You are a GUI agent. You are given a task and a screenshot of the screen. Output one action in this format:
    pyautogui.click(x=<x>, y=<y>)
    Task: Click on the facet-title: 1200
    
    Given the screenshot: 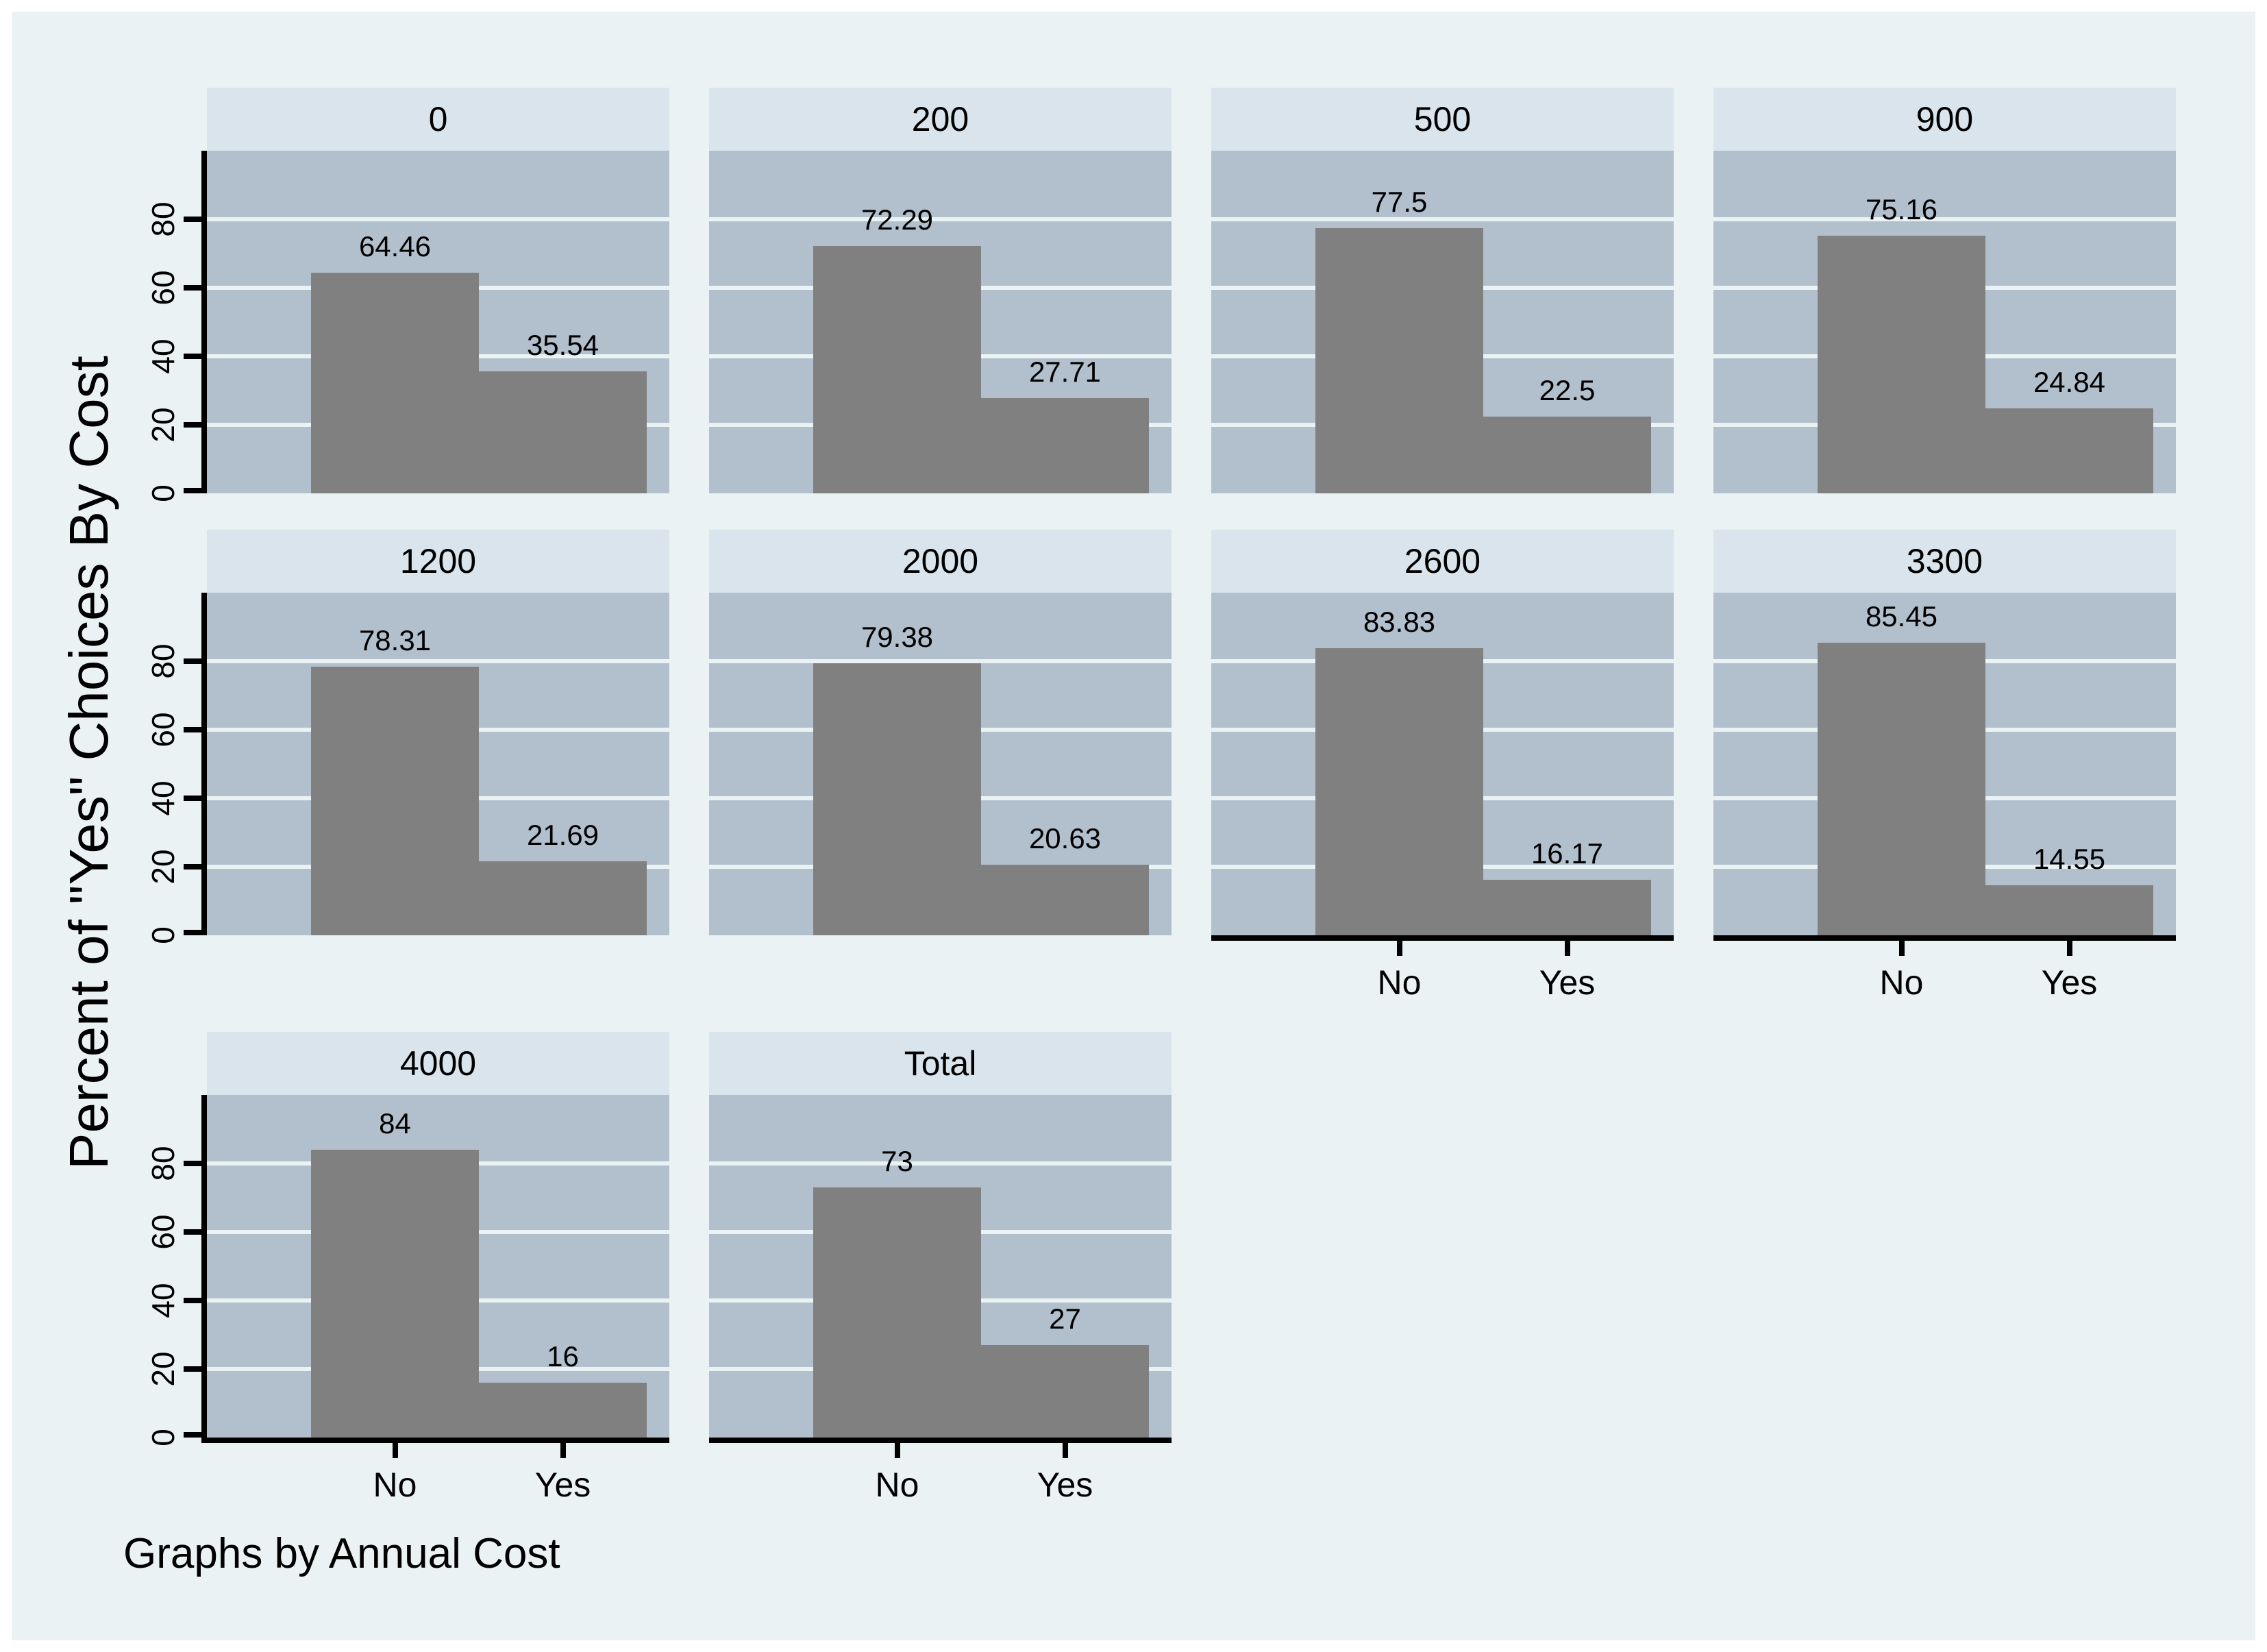 What is the action you would take?
    pyautogui.click(x=438, y=561)
    